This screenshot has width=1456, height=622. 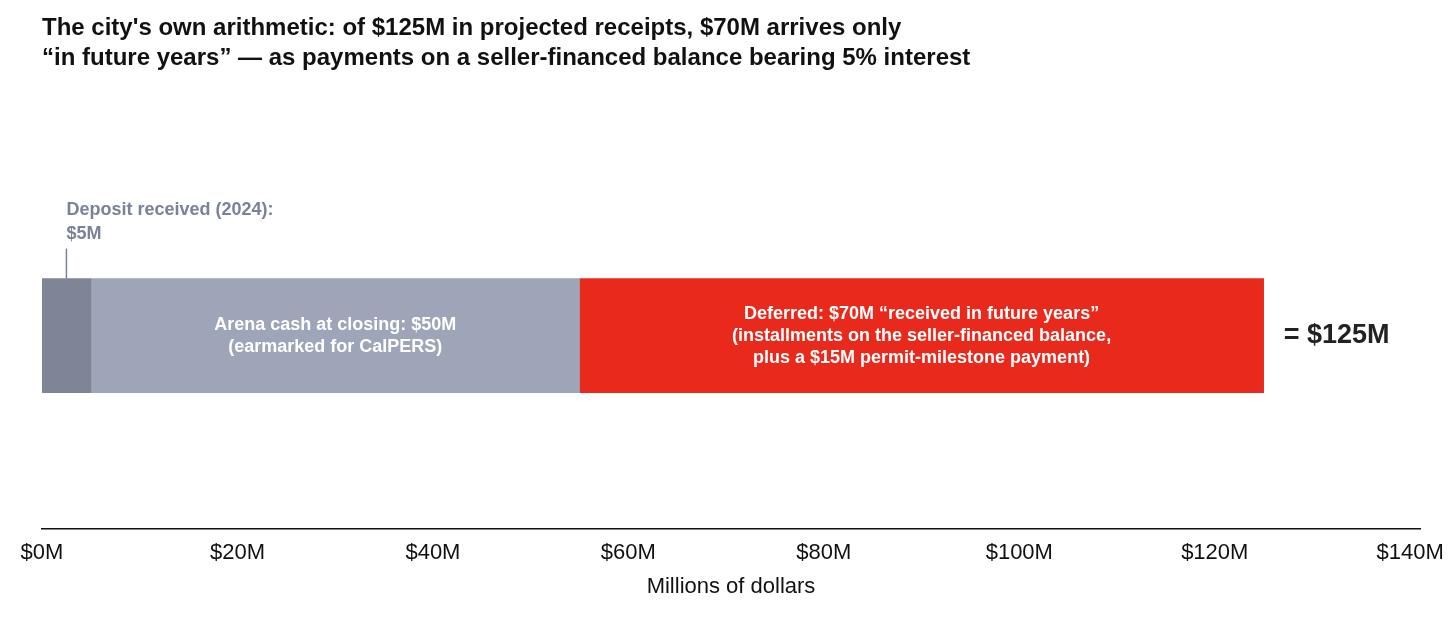 What do you see at coordinates (1019, 552) in the screenshot?
I see `x-tick-label: $100M` at bounding box center [1019, 552].